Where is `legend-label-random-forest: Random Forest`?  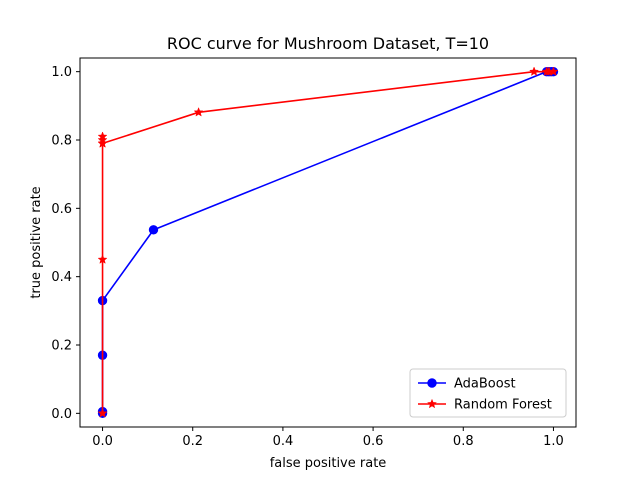
legend-label-random-forest: Random Forest is located at coordinates (503, 405).